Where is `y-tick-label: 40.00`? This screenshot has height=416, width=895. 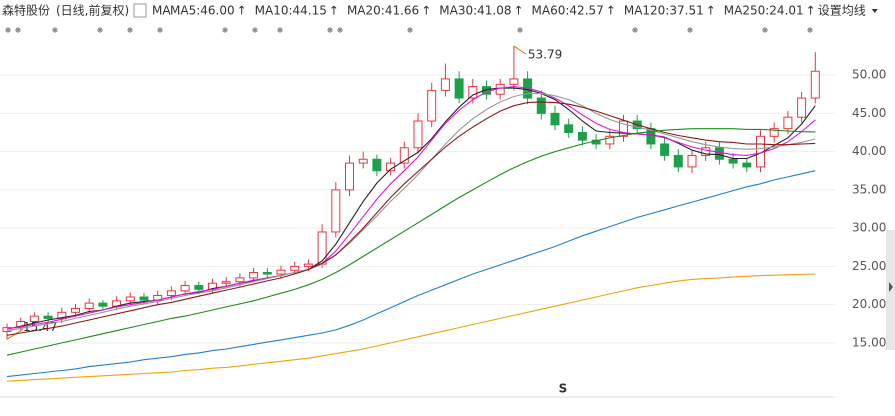
y-tick-label: 40.00 is located at coordinates (869, 151).